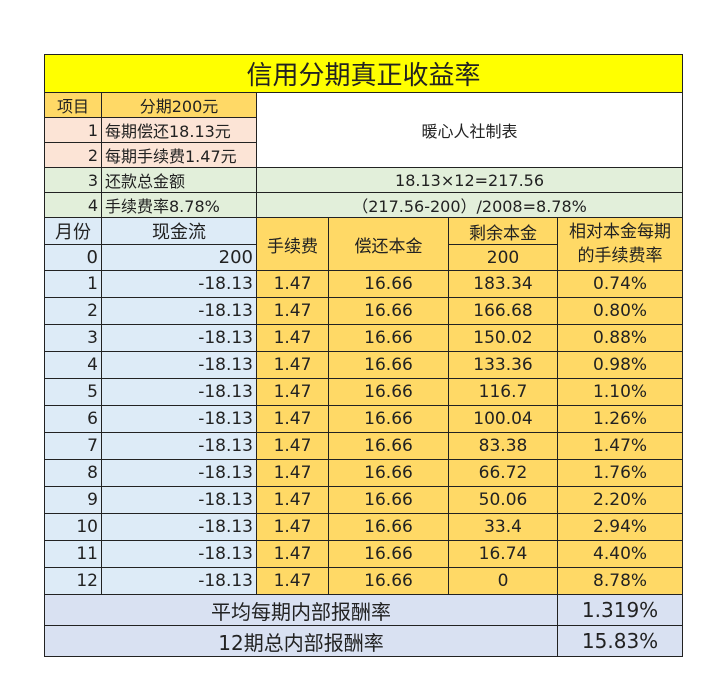 The width and height of the screenshot is (724, 694). I want to click on table-row: 3 -18.13 1.47 16.66 150.02 0.88%, so click(364, 338).